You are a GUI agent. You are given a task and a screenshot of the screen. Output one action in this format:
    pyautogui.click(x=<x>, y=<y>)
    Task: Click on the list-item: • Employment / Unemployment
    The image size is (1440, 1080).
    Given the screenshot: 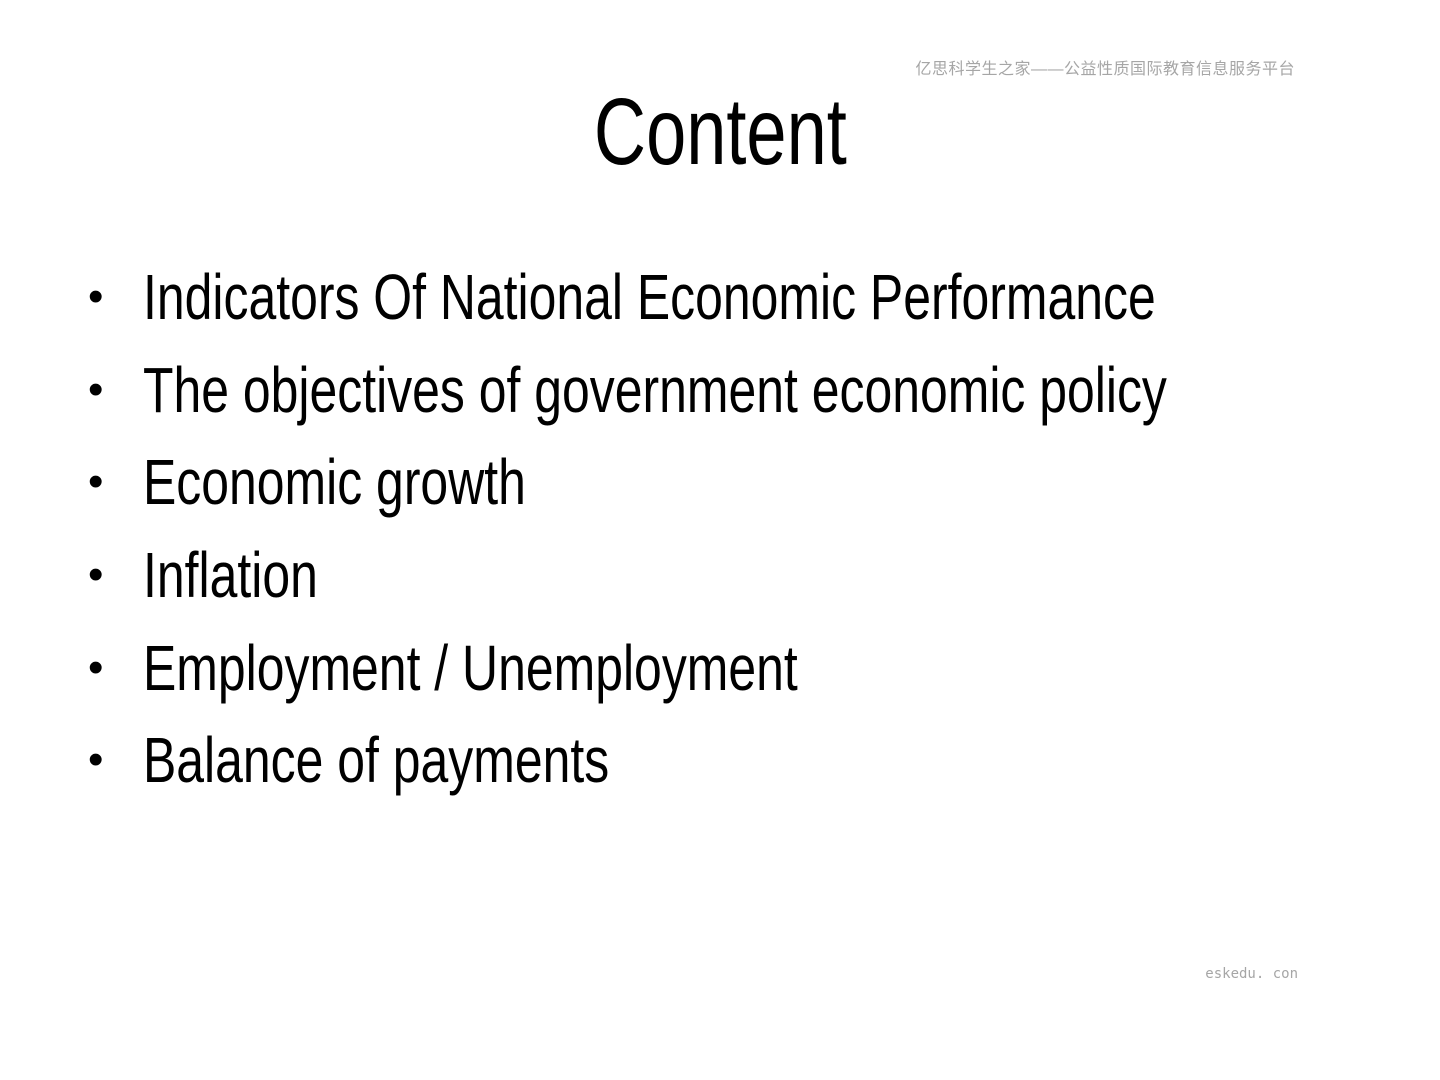 What is the action you would take?
    pyautogui.click(x=734, y=667)
    